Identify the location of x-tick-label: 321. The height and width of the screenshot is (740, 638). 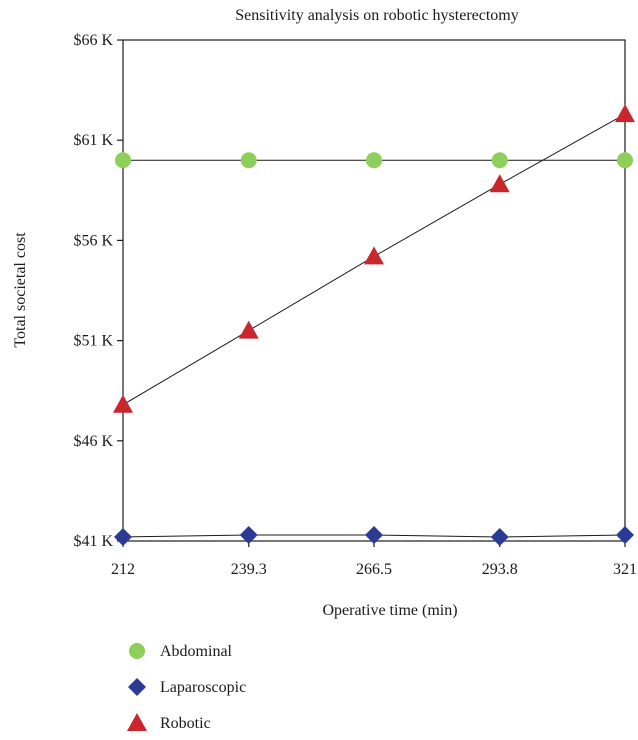
(625, 569).